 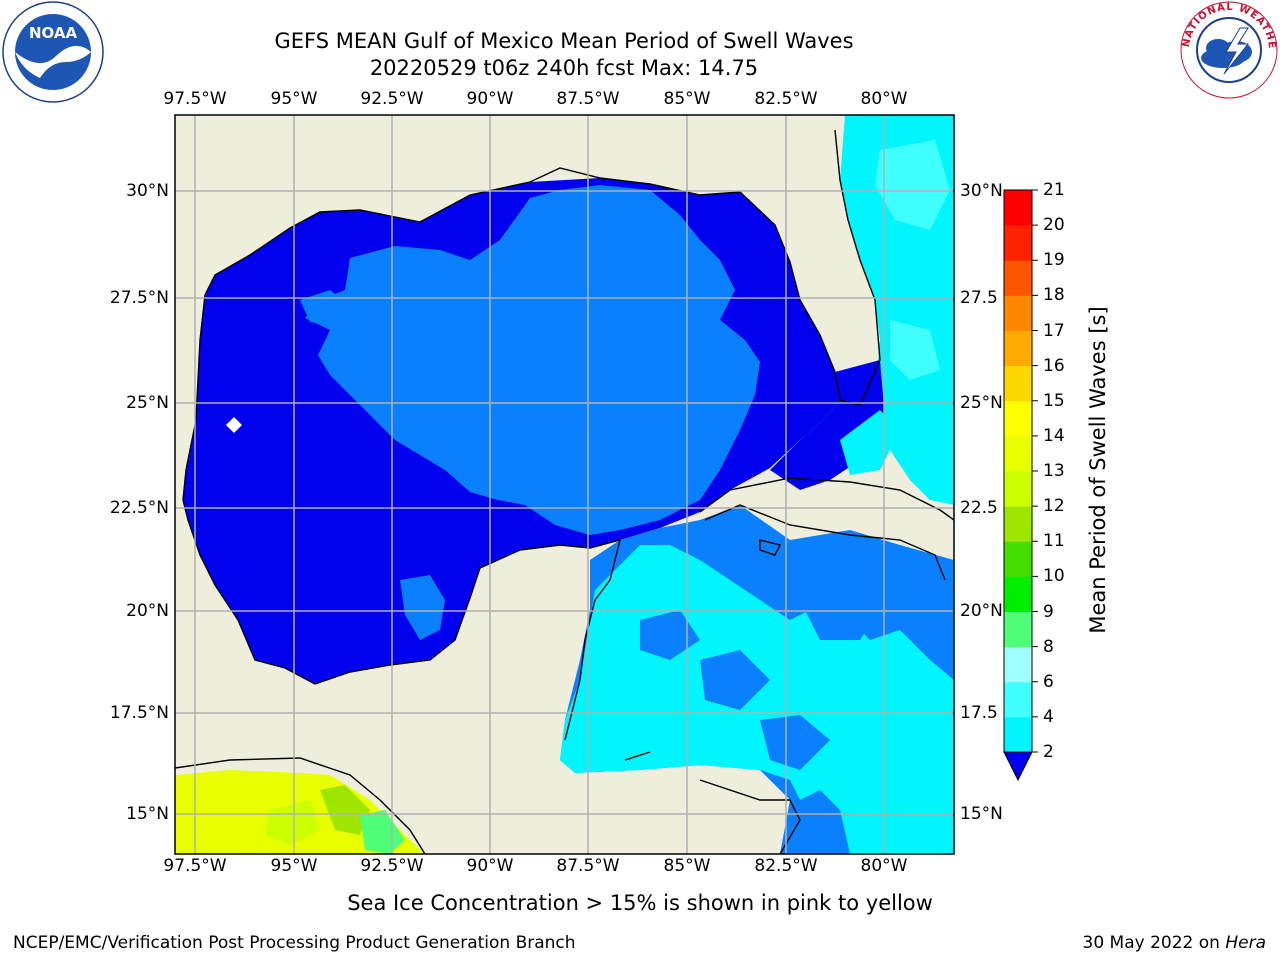 I want to click on svg-text: NOAA, so click(x=53, y=33).